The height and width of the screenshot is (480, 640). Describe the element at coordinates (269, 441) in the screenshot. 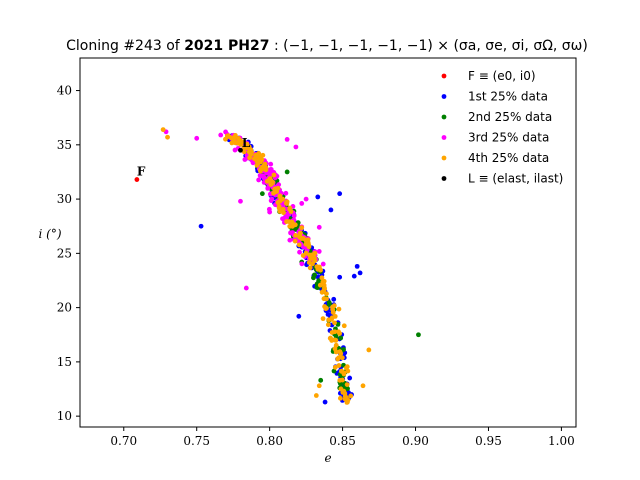

I see `x-tick-label: 0.80` at that location.